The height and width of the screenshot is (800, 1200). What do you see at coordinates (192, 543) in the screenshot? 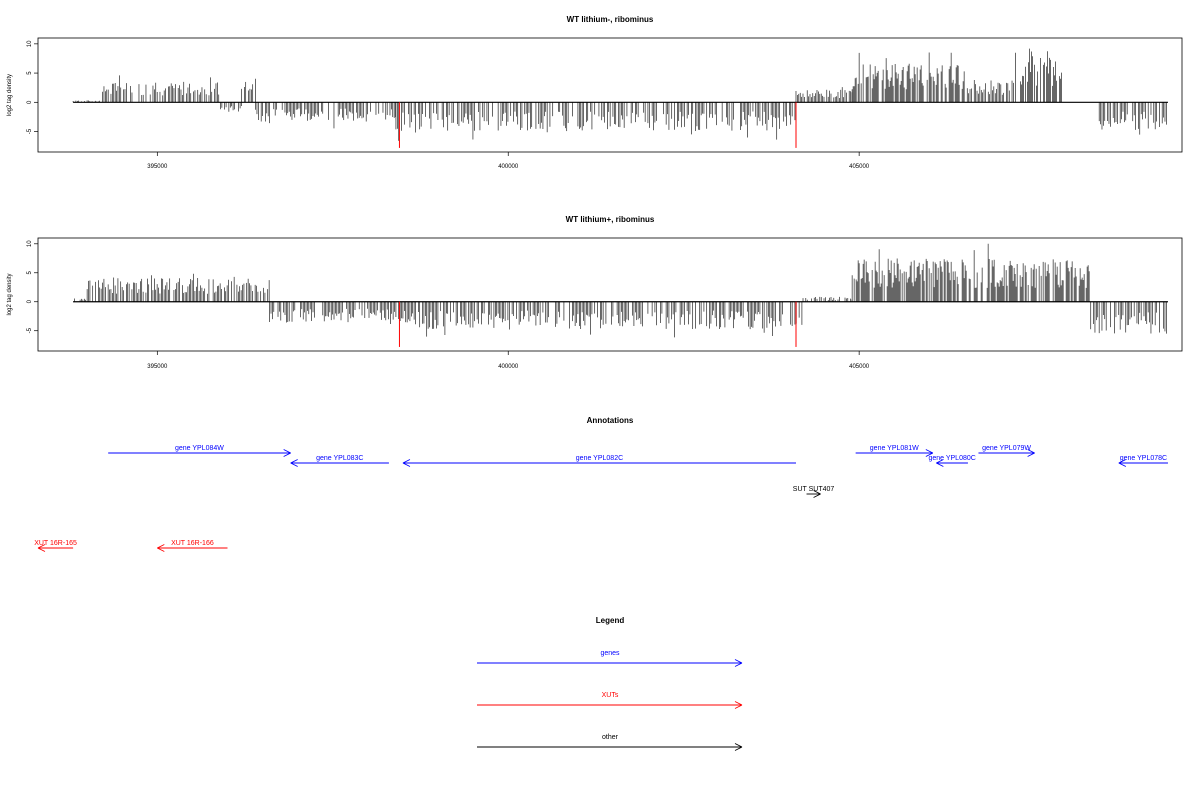
I see `feature-label: XUT 16R-166` at bounding box center [192, 543].